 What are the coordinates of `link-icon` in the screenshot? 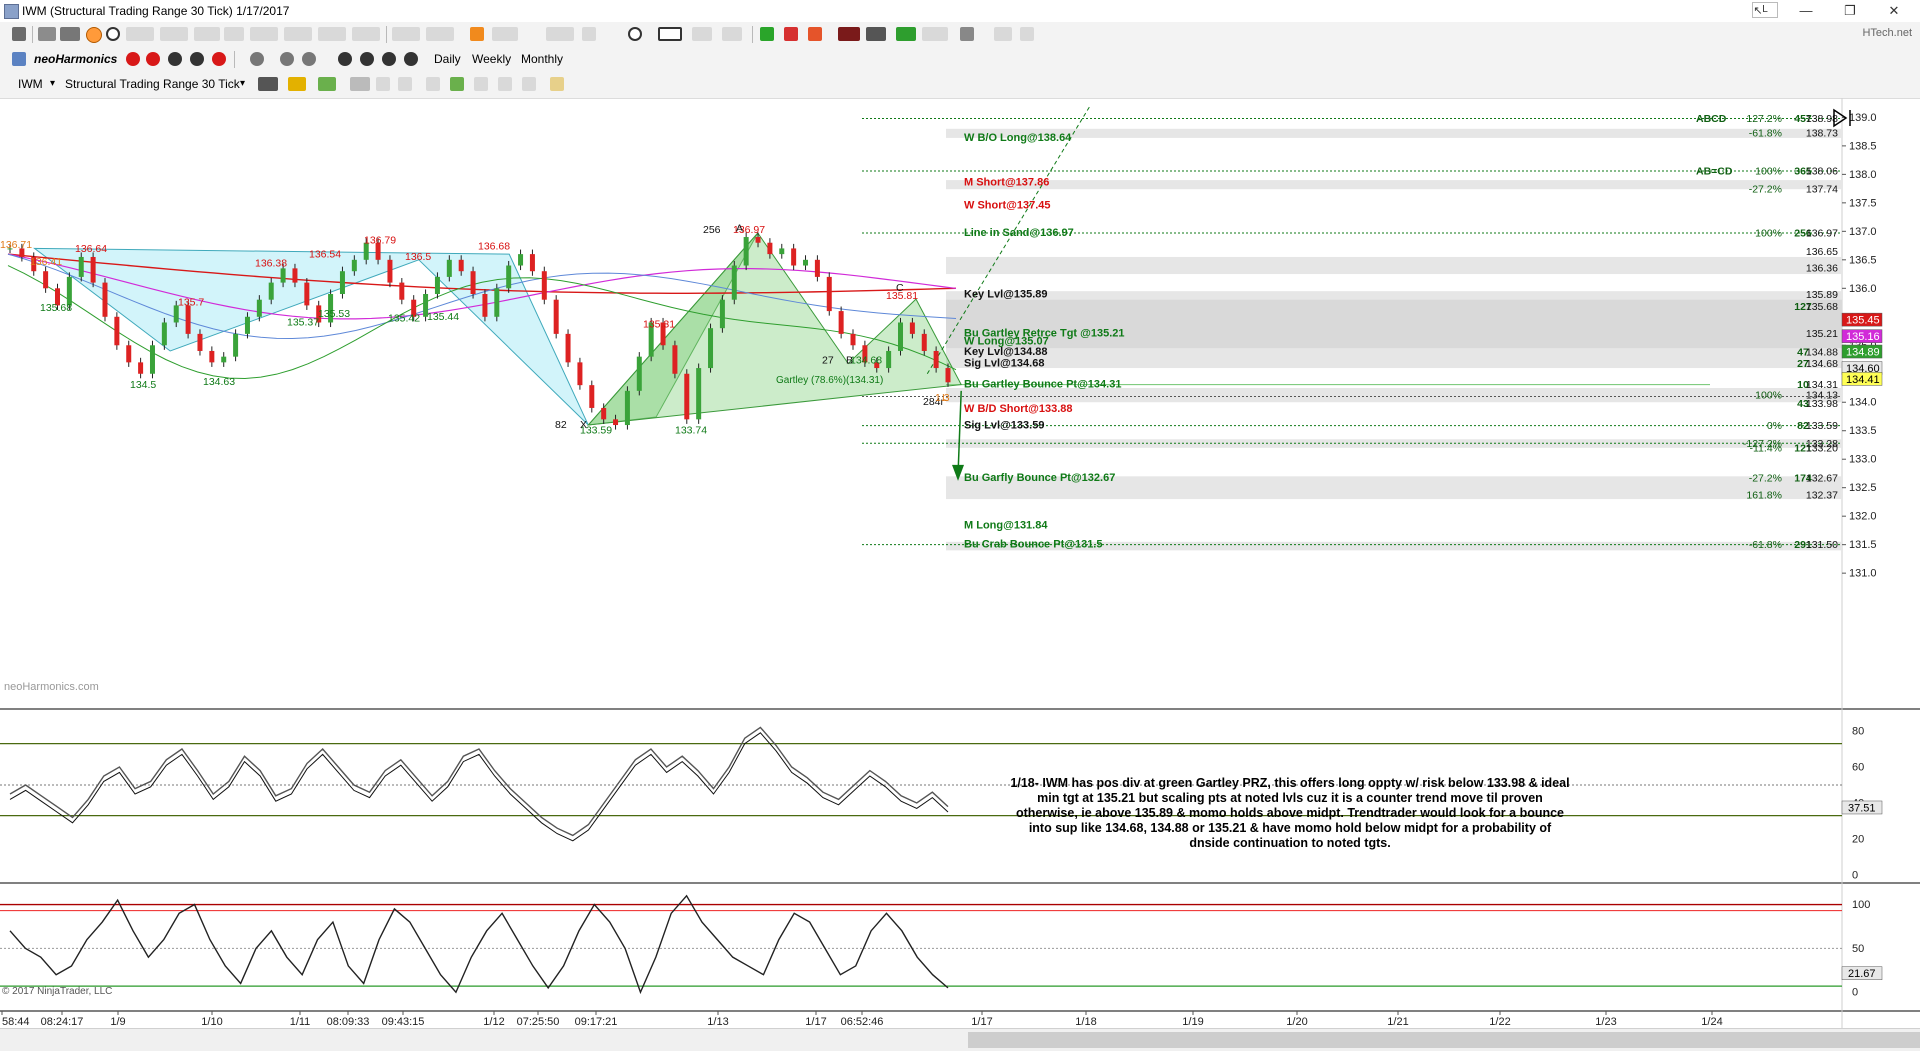 It's located at (1003, 34).